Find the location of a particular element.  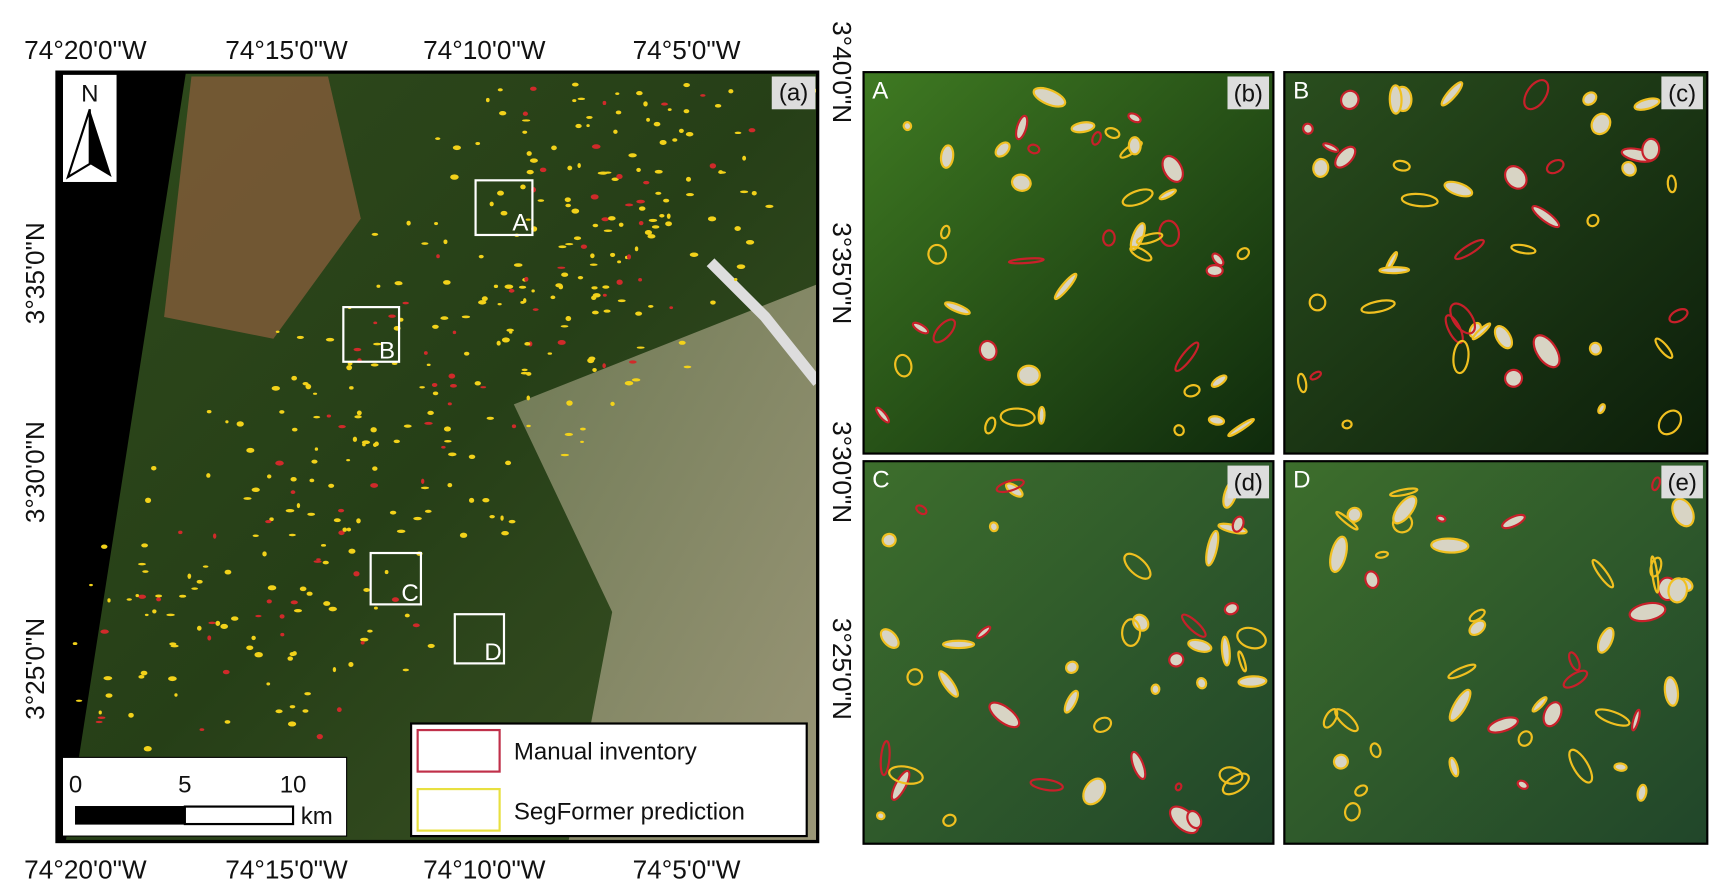

inset-box is located at coordinates (504, 208).